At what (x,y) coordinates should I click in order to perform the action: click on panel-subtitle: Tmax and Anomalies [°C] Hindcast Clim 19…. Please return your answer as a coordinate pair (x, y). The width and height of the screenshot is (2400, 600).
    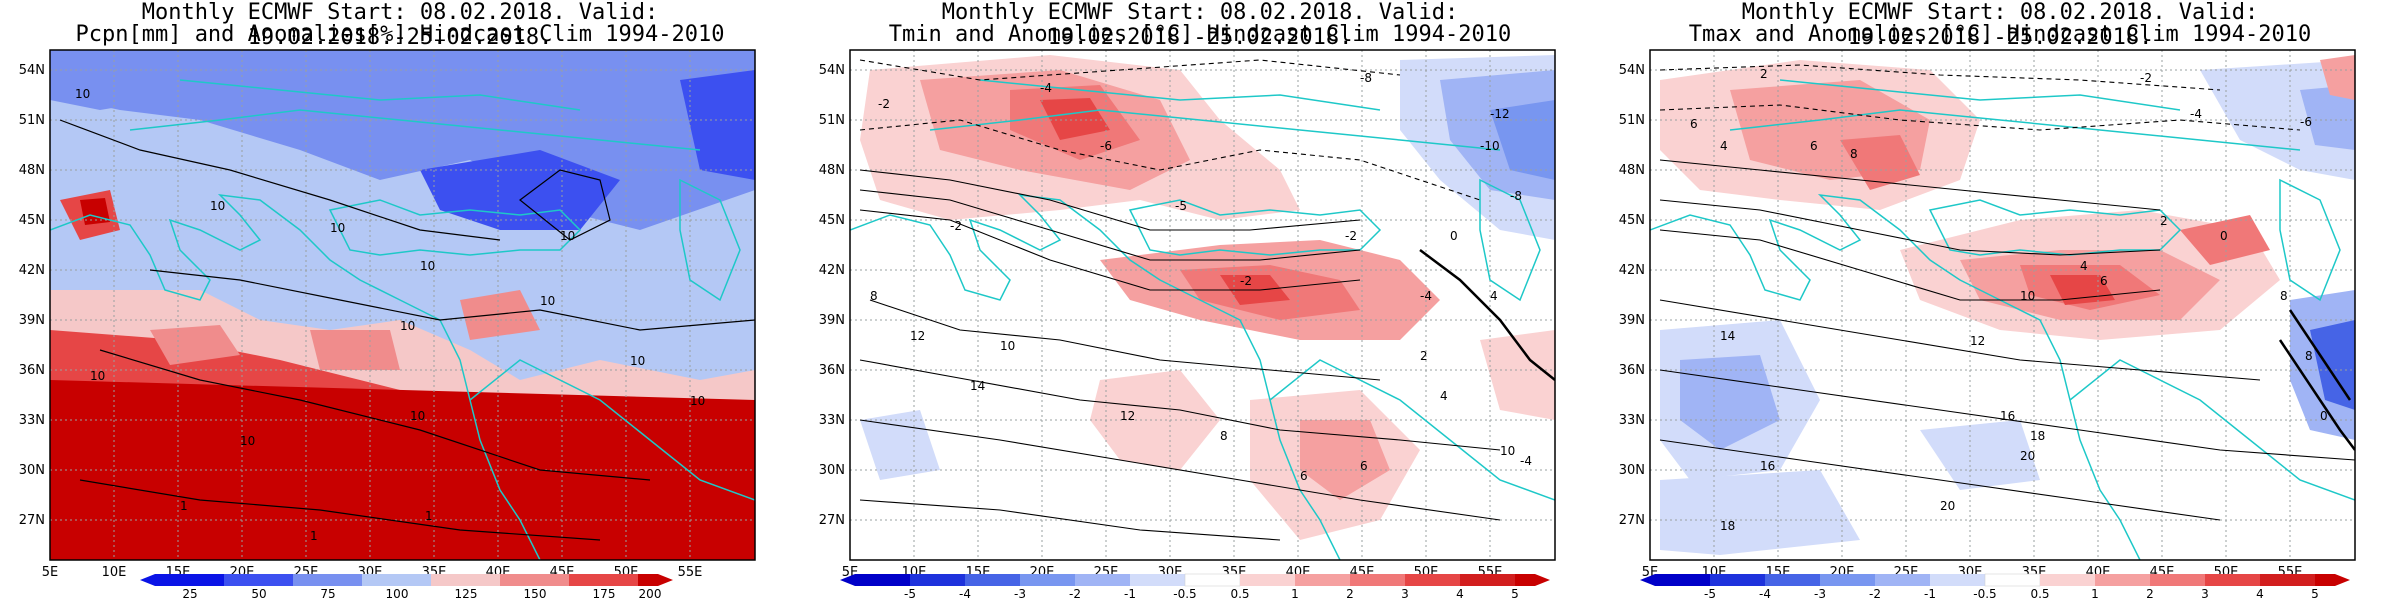
    Looking at the image, I should click on (2000, 34).